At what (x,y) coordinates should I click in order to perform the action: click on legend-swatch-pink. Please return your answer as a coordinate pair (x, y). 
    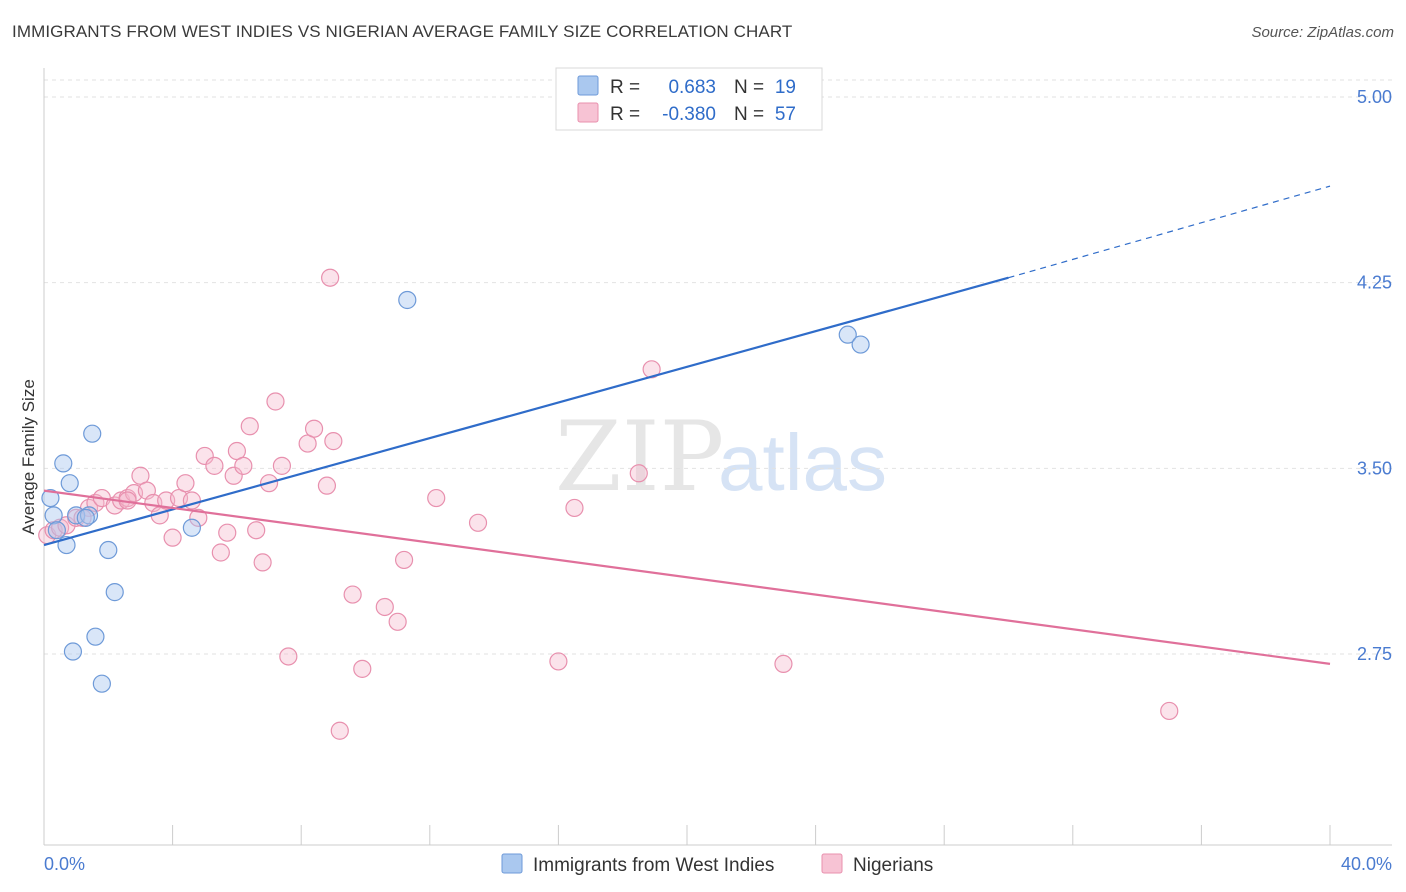
    Looking at the image, I should click on (588, 112).